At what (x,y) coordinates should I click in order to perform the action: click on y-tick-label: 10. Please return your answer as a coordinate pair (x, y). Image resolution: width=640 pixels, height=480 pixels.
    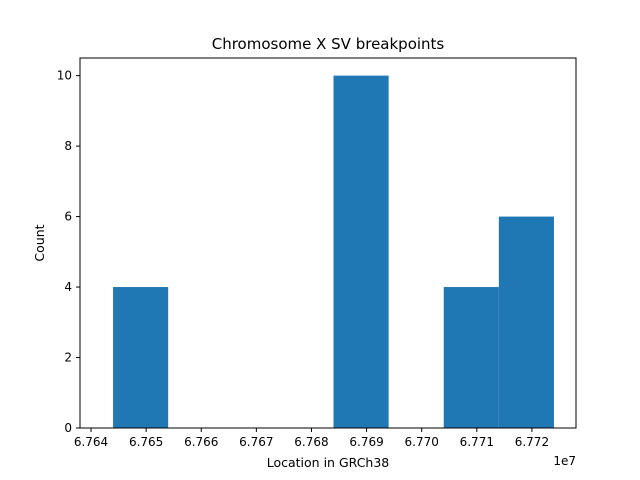
    Looking at the image, I should click on (64, 76).